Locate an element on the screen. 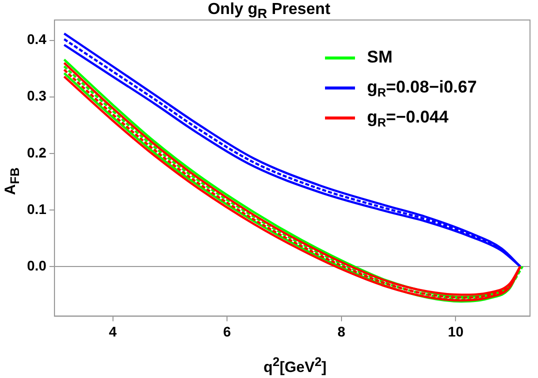 The width and height of the screenshot is (538, 378). legend-label: SM is located at coordinates (379, 57).